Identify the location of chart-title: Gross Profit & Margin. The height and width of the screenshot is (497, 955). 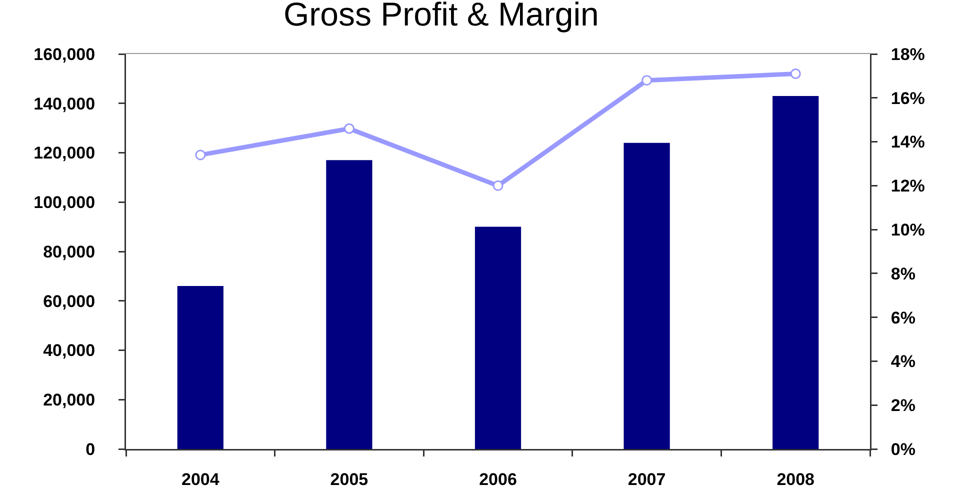
(441, 16).